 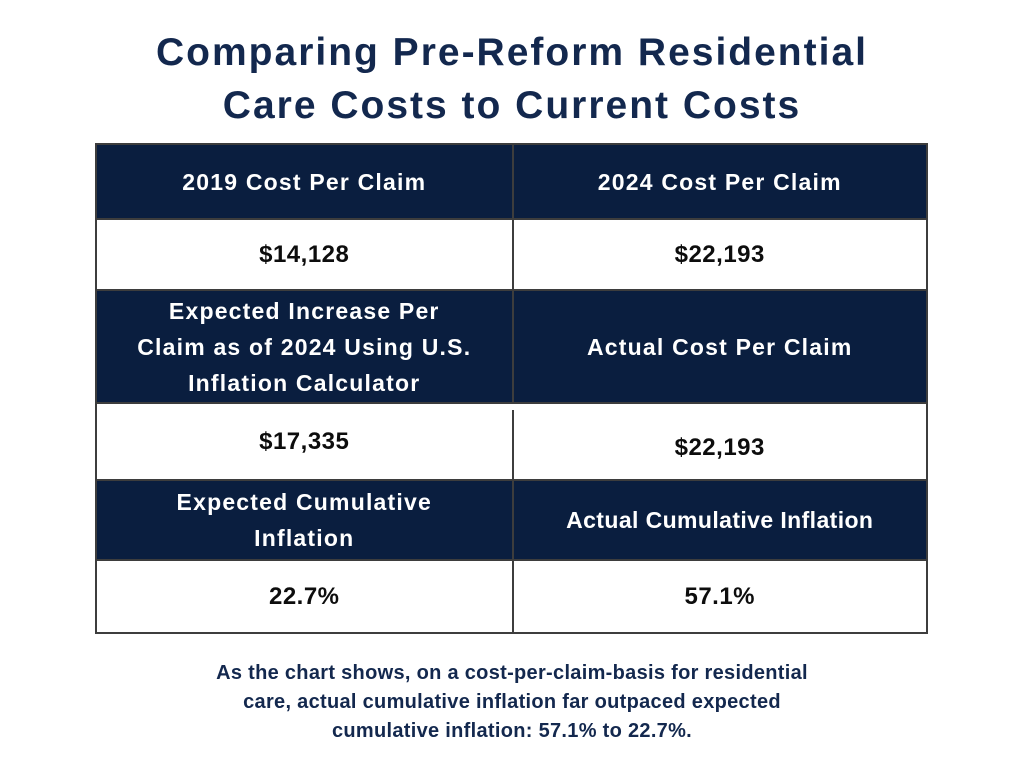 I want to click on table-value-row-expected-vs-actual: $17,335 $22,193, so click(x=511, y=443).